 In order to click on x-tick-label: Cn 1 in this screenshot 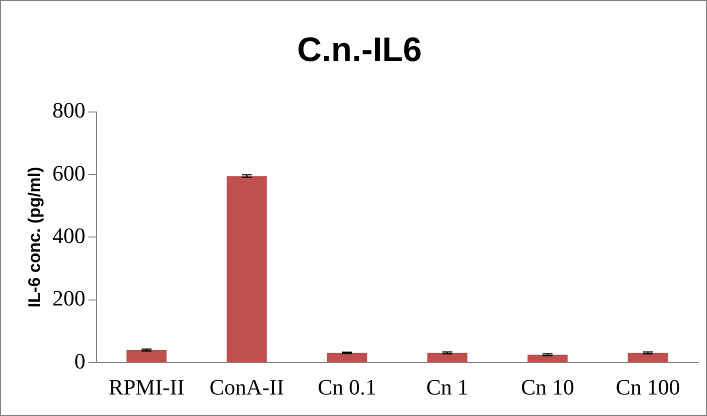, I will do `click(447, 387)`.